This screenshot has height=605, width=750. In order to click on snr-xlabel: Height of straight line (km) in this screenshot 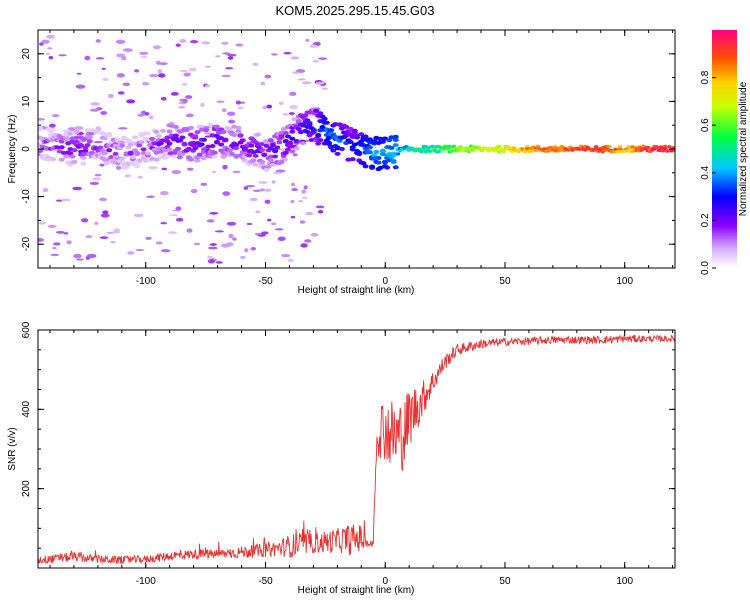, I will do `click(356, 590)`.